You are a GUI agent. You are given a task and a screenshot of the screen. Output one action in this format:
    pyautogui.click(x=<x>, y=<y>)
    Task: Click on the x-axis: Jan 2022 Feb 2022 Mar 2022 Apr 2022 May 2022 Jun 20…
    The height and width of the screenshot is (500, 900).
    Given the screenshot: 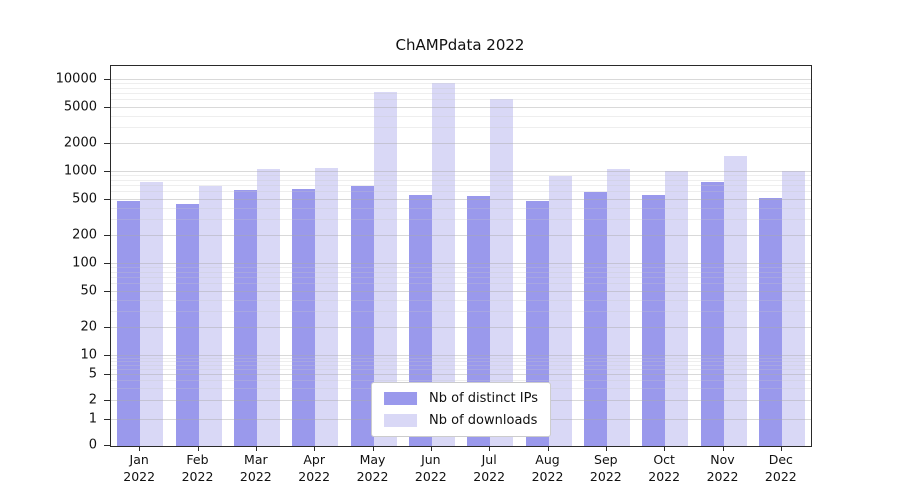 What is the action you would take?
    pyautogui.click(x=460, y=474)
    